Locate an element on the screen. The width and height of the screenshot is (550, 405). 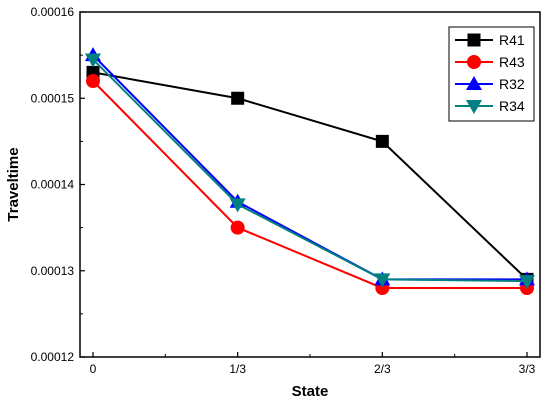
x-tick-label: 1/3 is located at coordinates (237, 369).